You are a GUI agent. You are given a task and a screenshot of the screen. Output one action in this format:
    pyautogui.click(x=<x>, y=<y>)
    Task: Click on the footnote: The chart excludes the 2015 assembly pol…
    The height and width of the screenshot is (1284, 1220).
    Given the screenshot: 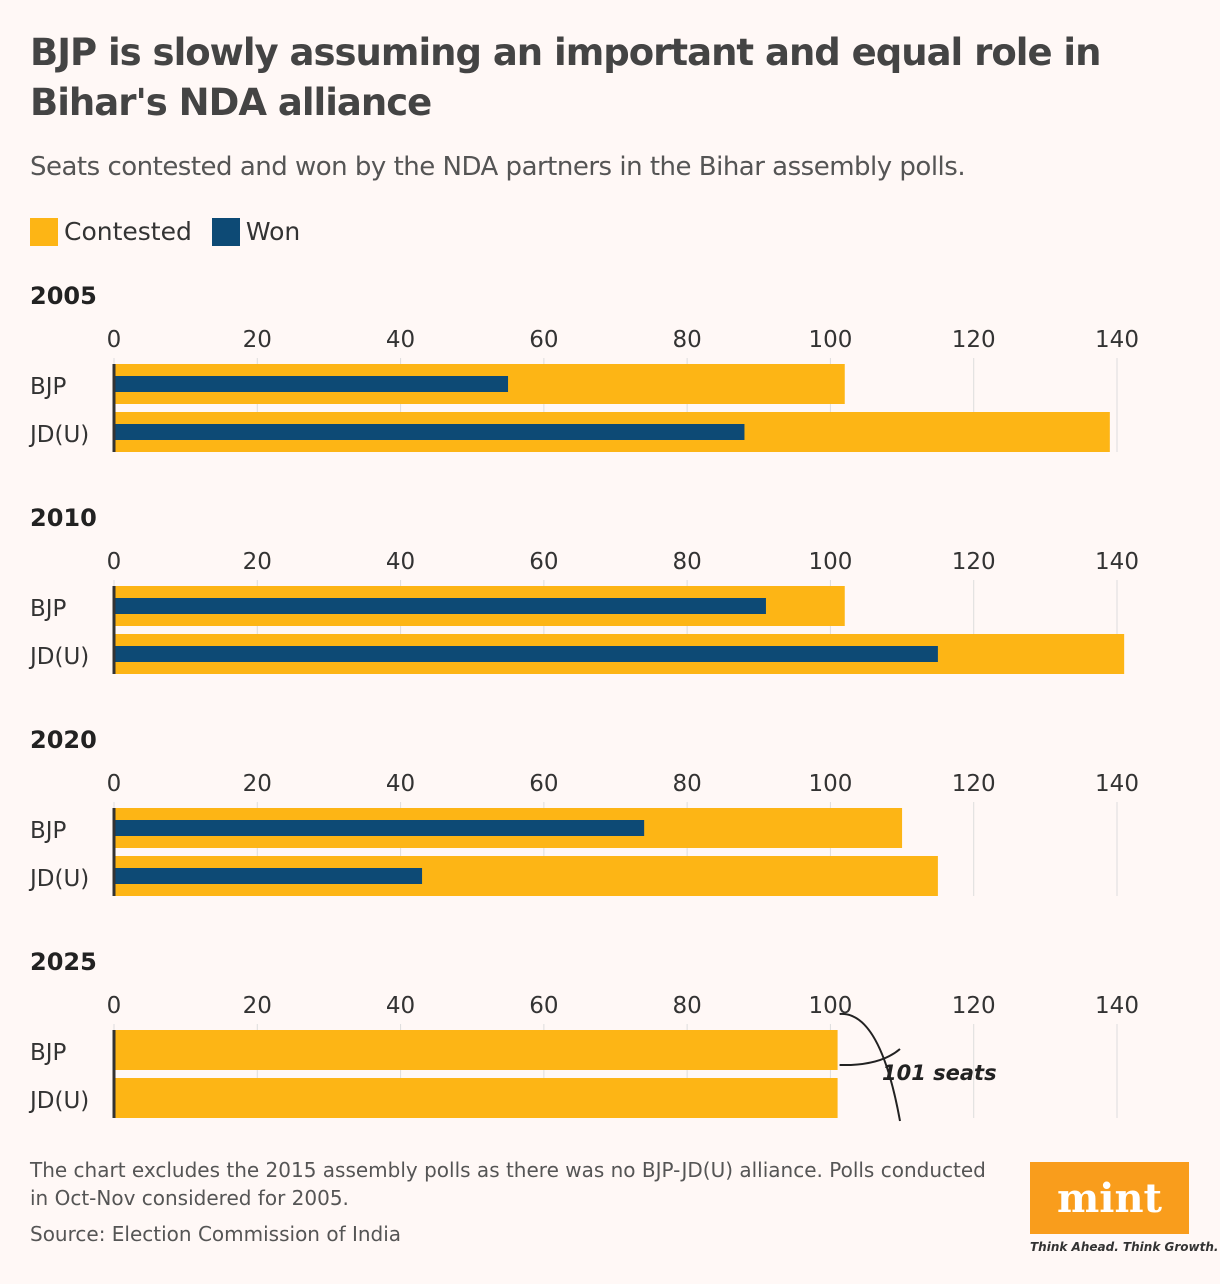 What is the action you would take?
    pyautogui.click(x=508, y=1184)
    